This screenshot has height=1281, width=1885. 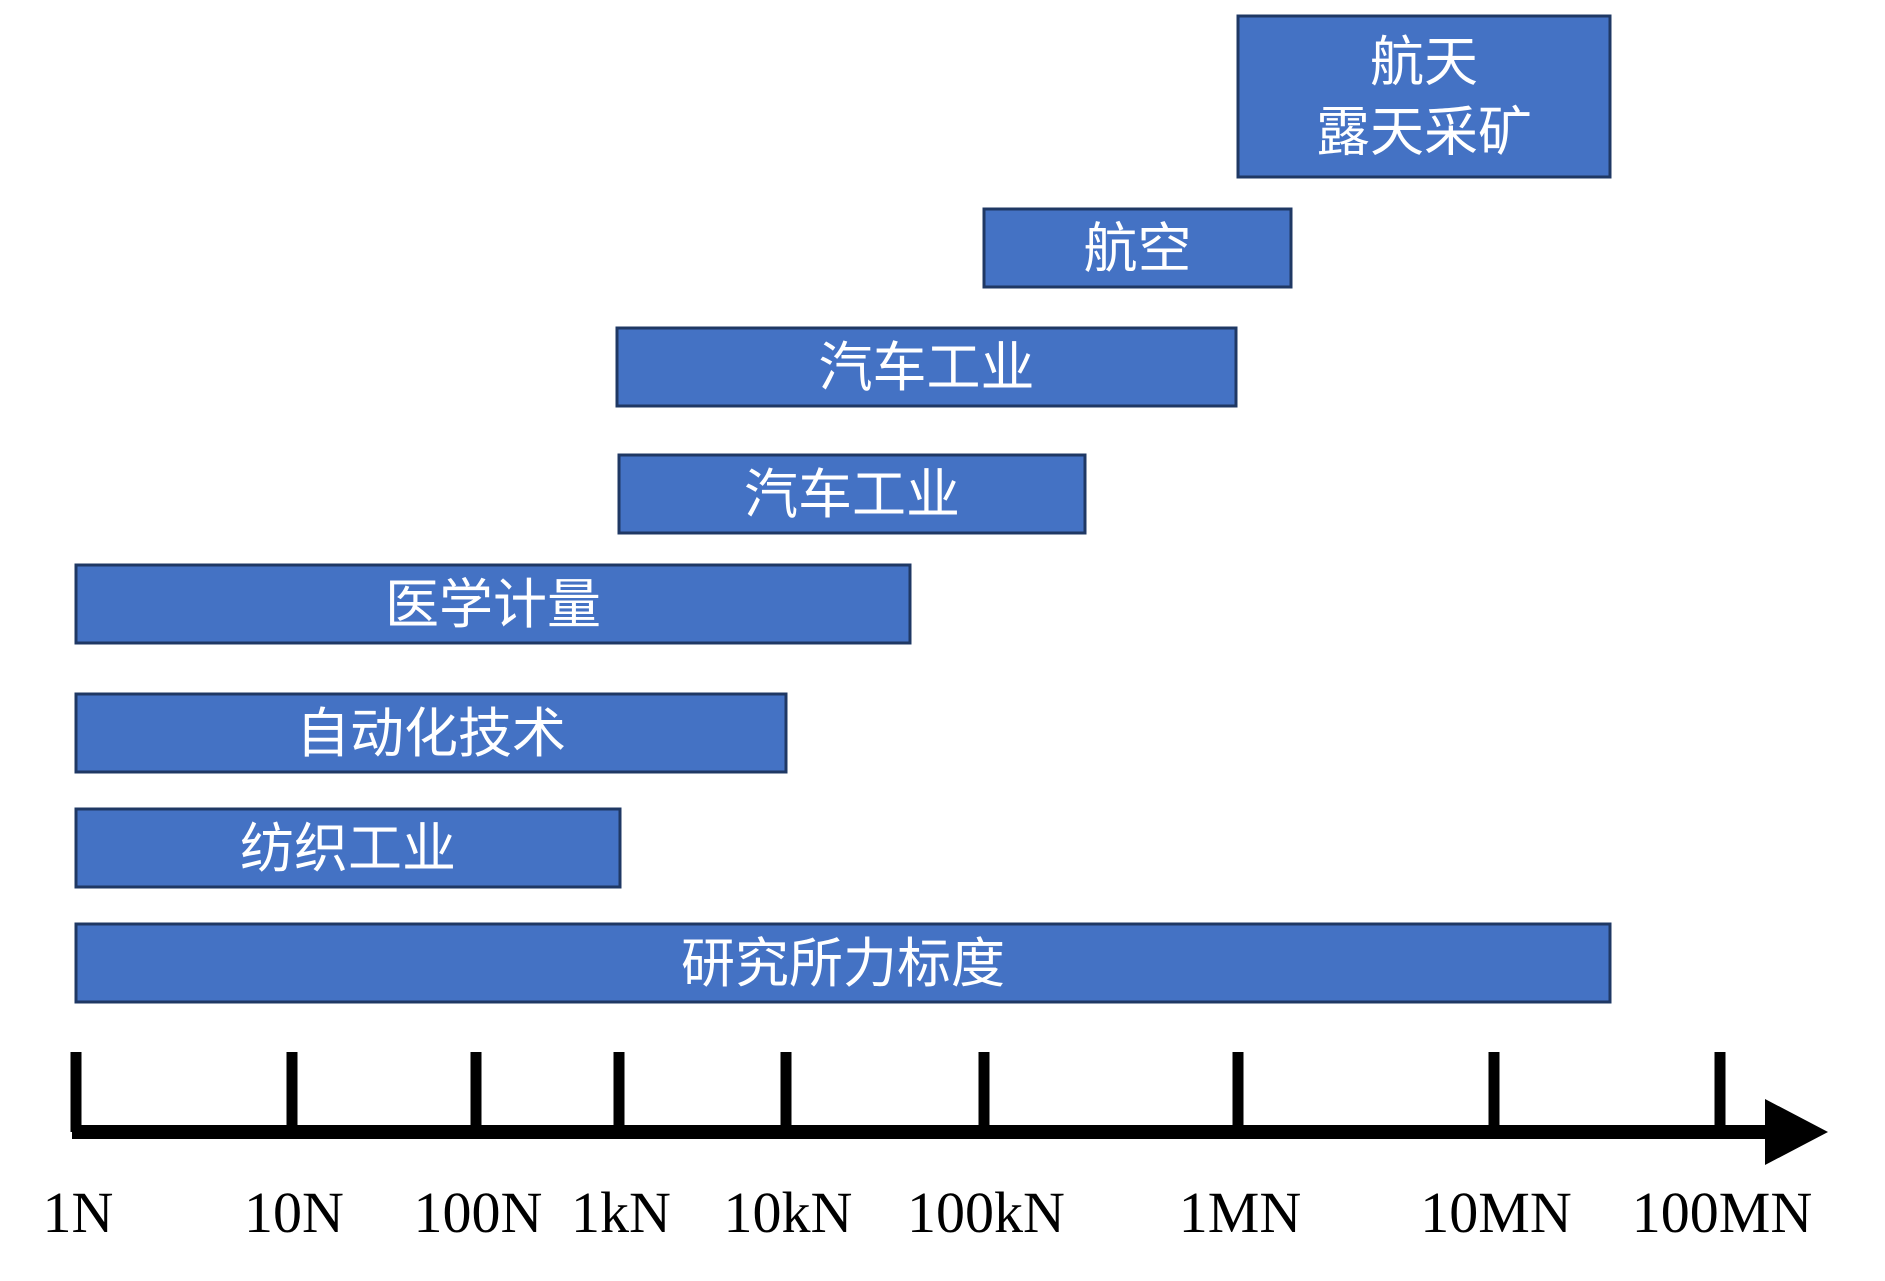 I want to click on tick-label: 1N, so click(x=78, y=1212).